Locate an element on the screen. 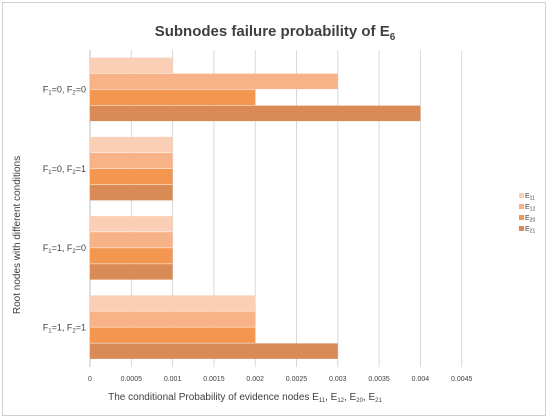  chart-title-main: Subnodes failure probability of E is located at coordinates (272, 31).